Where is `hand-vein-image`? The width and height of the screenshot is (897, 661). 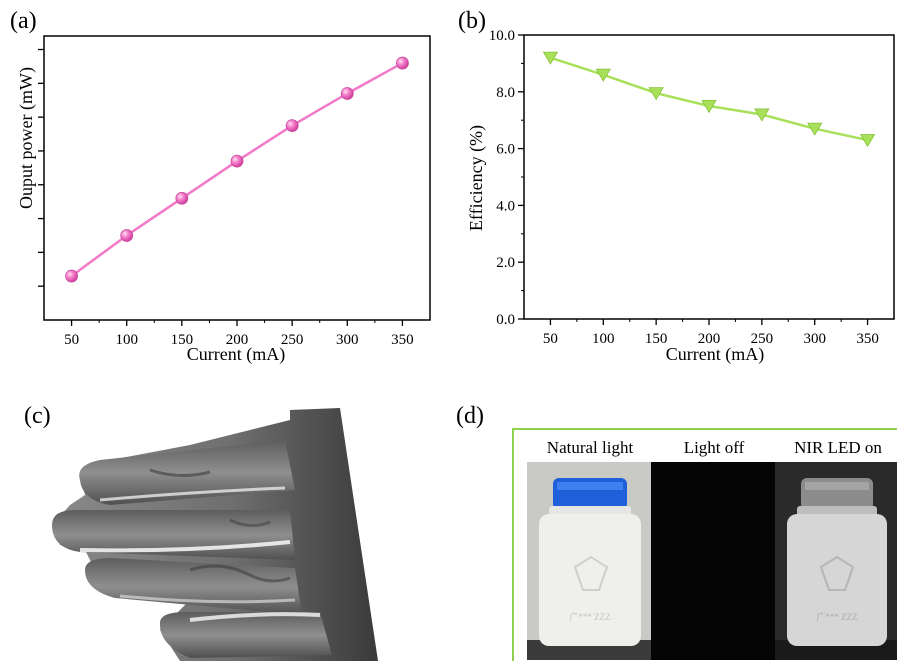
hand-vein-image is located at coordinates (215, 534).